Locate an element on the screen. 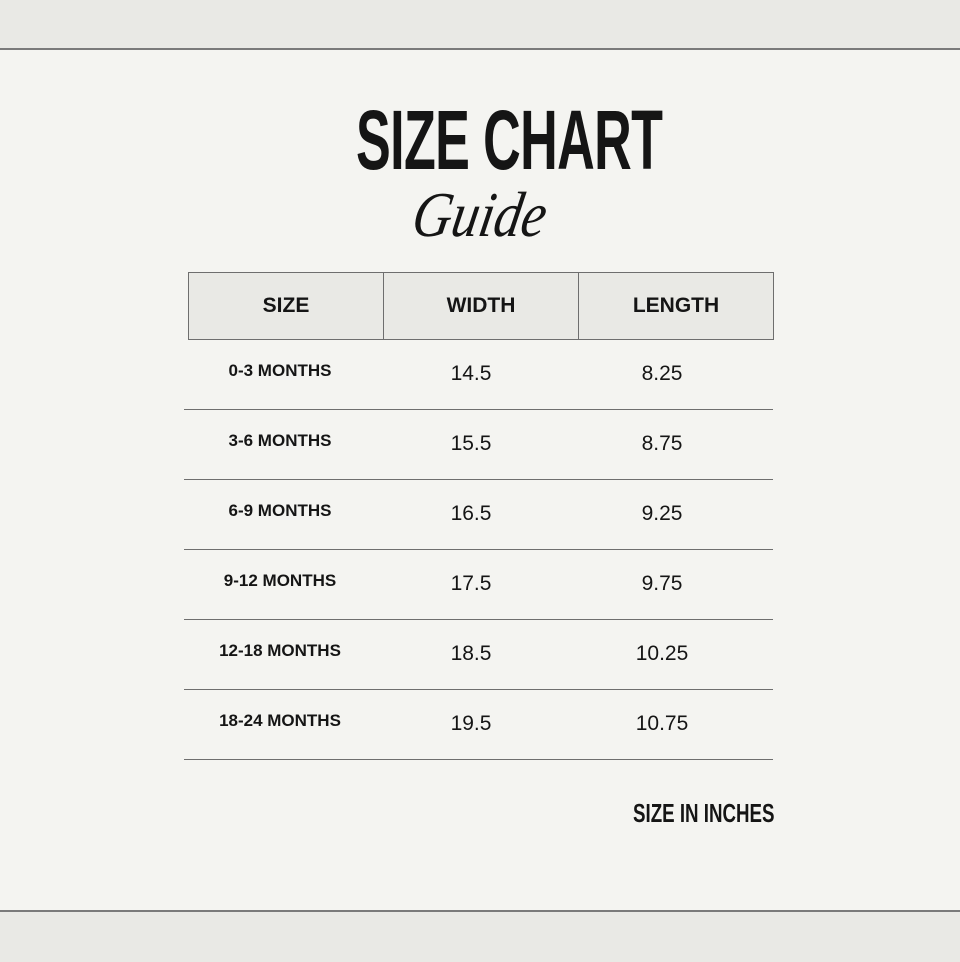  length-cell: 9.75 is located at coordinates (662, 583).